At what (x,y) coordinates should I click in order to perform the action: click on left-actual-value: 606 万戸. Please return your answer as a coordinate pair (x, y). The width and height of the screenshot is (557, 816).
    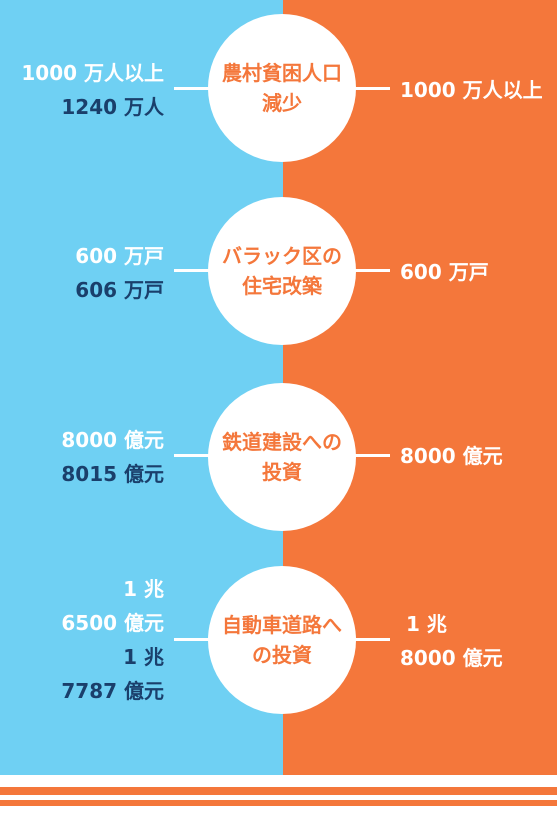
    Looking at the image, I should click on (119, 290).